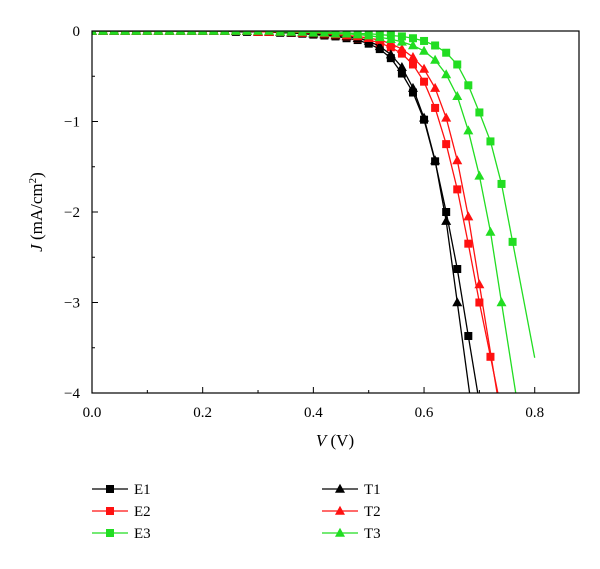  Describe the element at coordinates (335, 440) in the screenshot. I see `x-axis-label: V (V)` at that location.